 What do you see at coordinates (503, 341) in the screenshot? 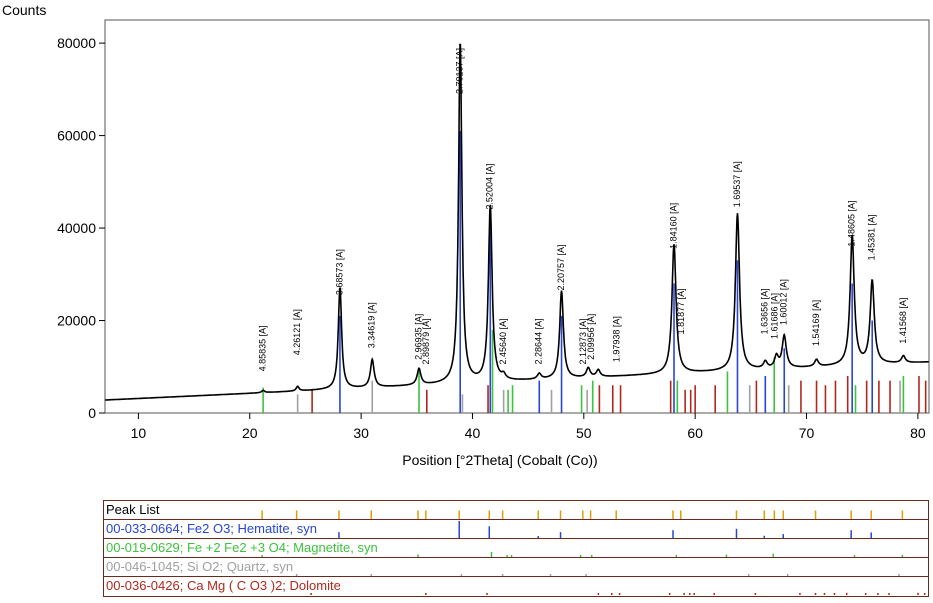
I see `peak-label: 2.45640 [A]` at bounding box center [503, 341].